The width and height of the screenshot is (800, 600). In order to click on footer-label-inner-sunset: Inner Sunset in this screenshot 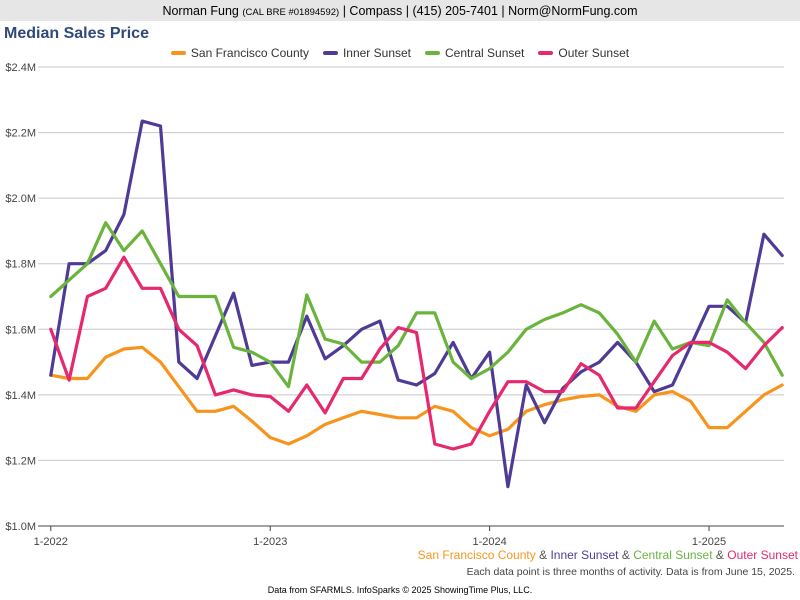, I will do `click(584, 555)`.